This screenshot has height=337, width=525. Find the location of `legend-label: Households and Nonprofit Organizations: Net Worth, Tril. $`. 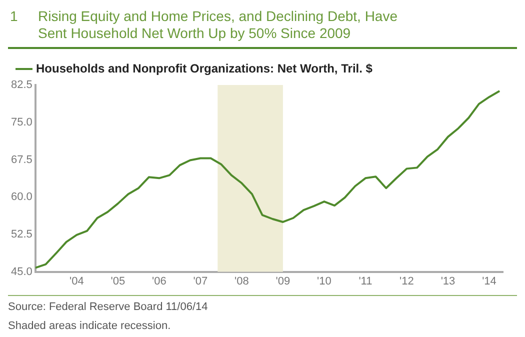

legend-label: Households and Nonprofit Organizations: Net Worth, Tril. $ is located at coordinates (204, 68).